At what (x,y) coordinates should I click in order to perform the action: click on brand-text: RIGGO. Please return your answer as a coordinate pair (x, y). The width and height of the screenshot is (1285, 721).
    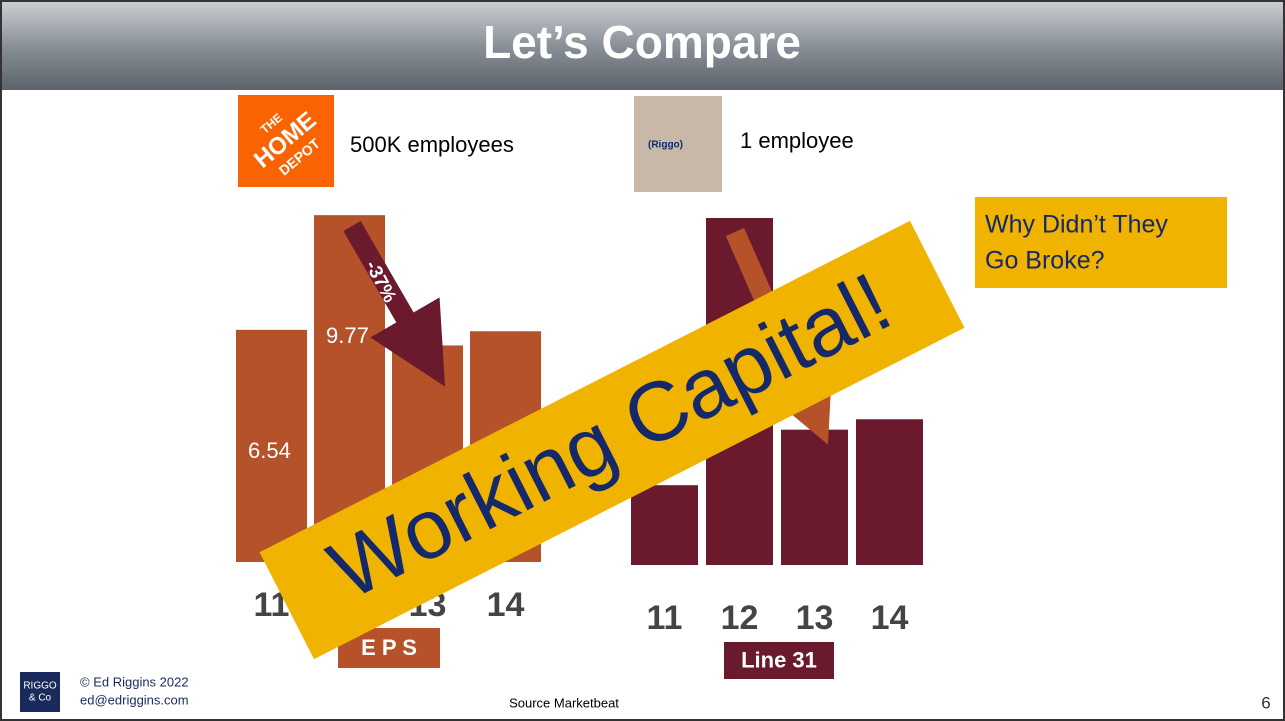
    Looking at the image, I should click on (40, 686).